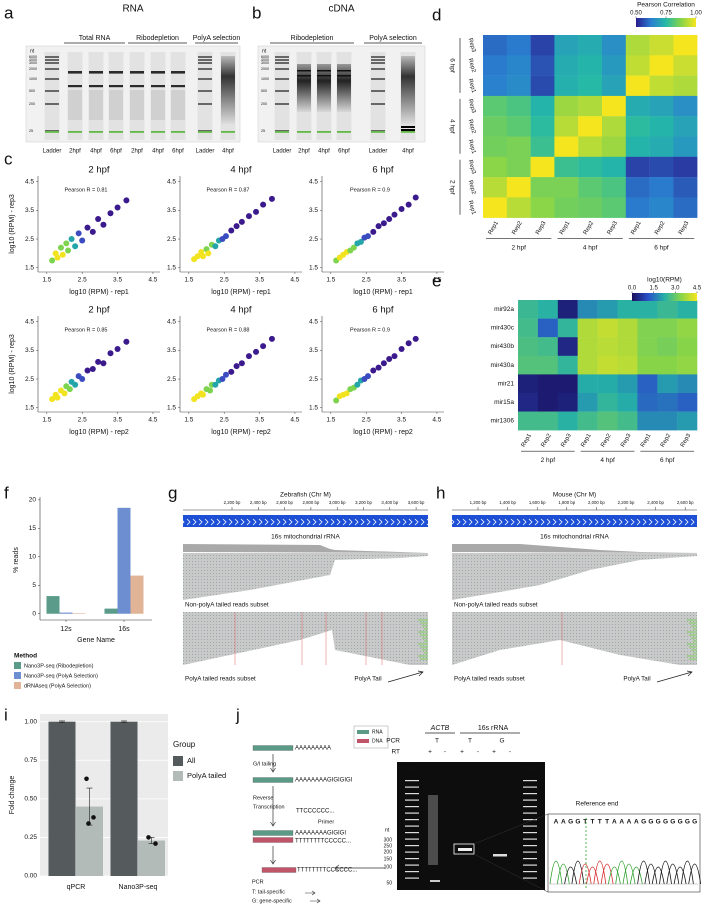 This screenshot has height=906, width=702. Describe the element at coordinates (366, 420) in the screenshot. I see `x-tick-label: 2.5` at that location.